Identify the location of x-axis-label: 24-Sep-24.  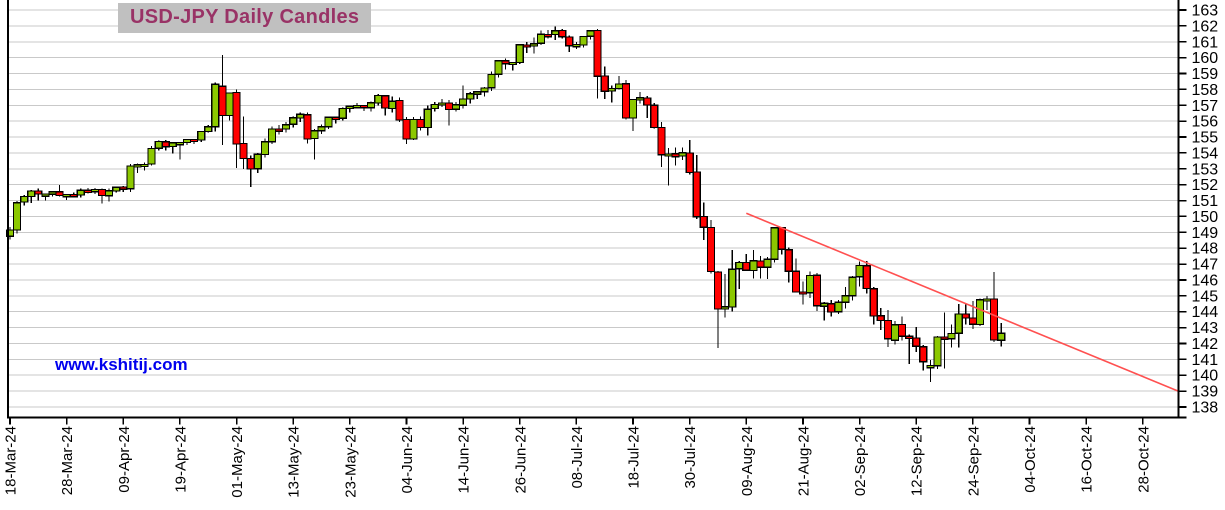
(973, 461).